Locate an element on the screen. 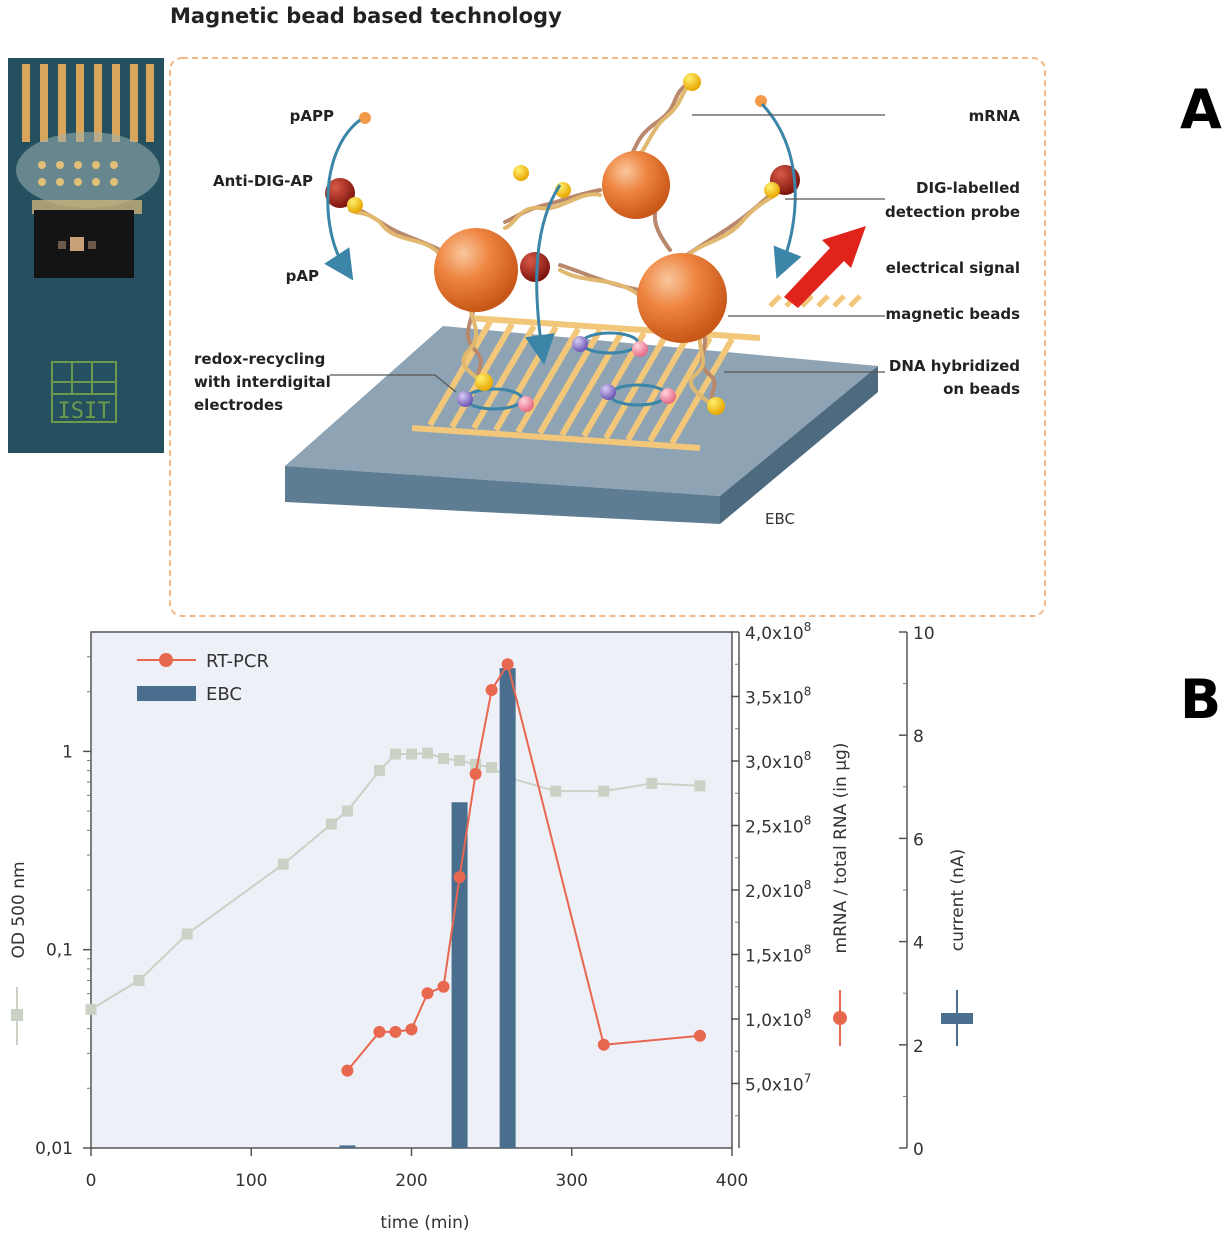 This screenshot has width=1226, height=1234. legend-label-rt-pcr: RT-PCR is located at coordinates (237, 661).